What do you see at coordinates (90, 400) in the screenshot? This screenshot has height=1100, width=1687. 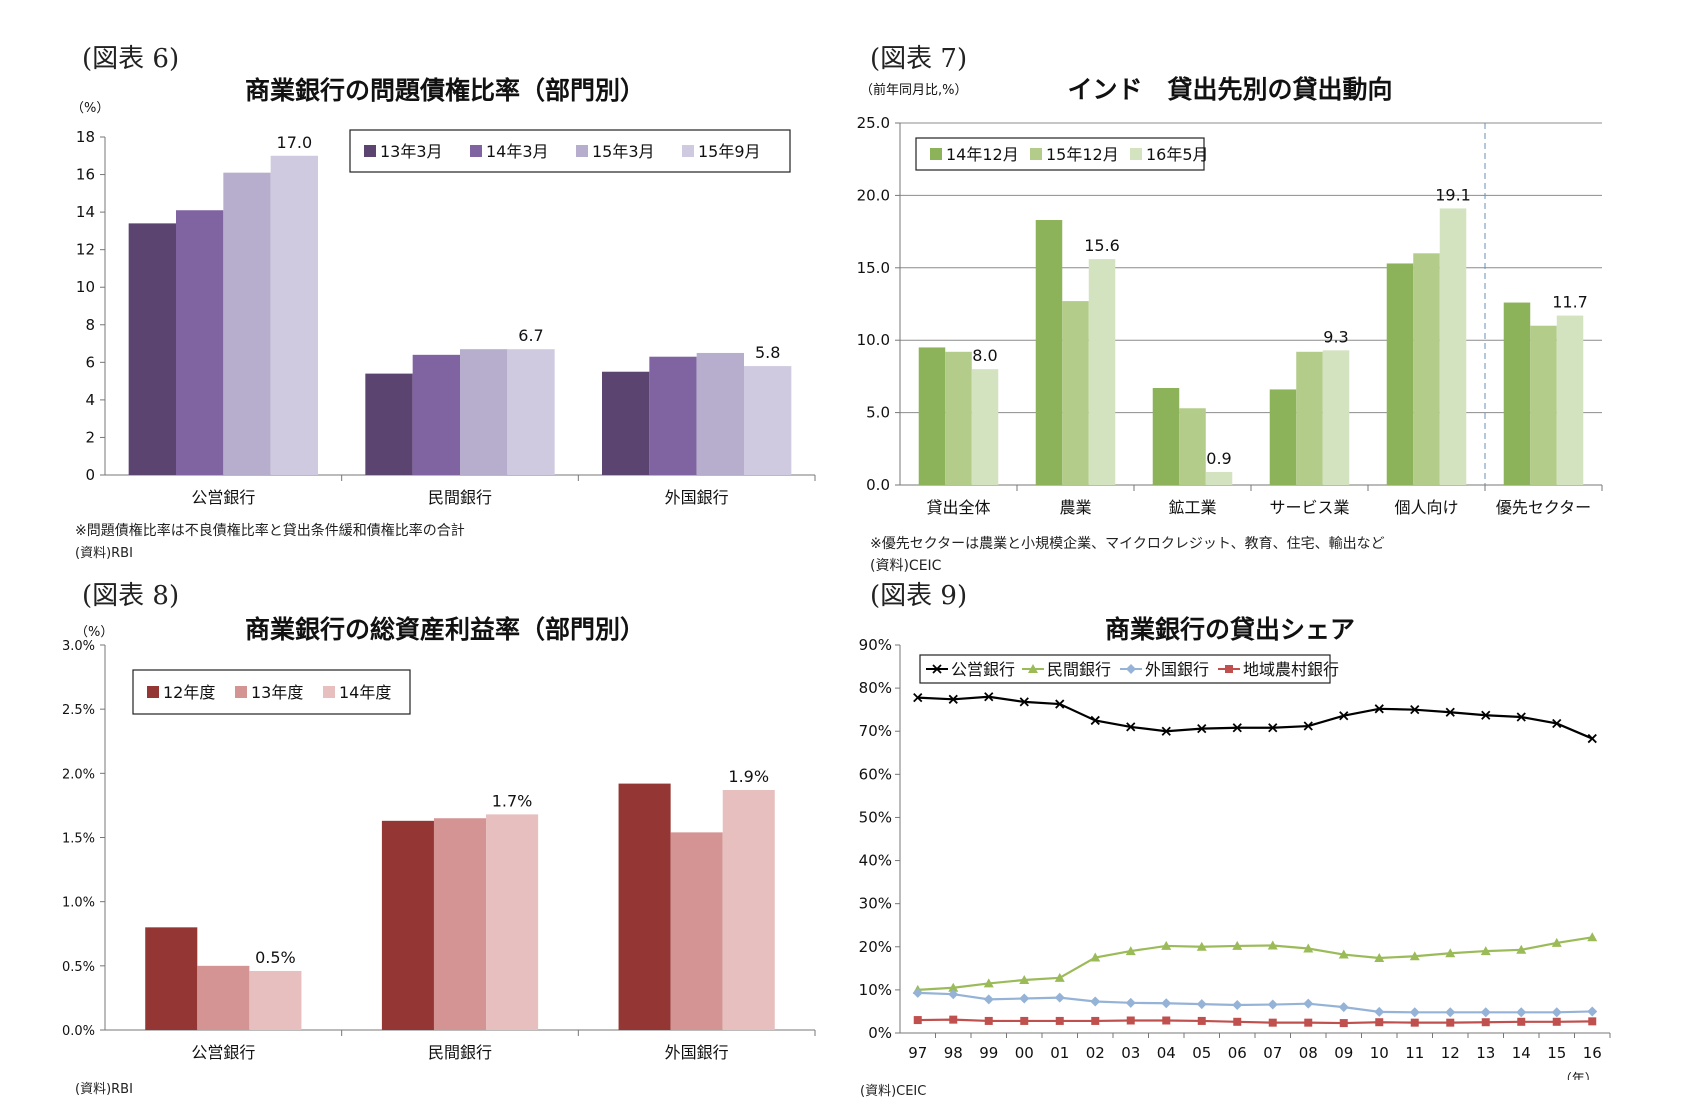 I see `y-tick-label: 4` at bounding box center [90, 400].